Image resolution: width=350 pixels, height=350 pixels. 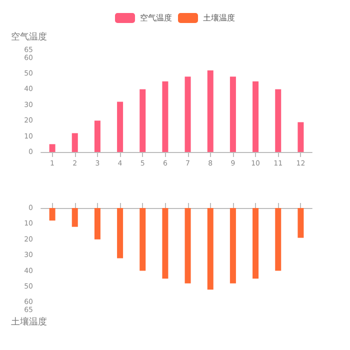 What do you see at coordinates (29, 37) in the screenshot?
I see `y-axis-title: 空气温度` at bounding box center [29, 37].